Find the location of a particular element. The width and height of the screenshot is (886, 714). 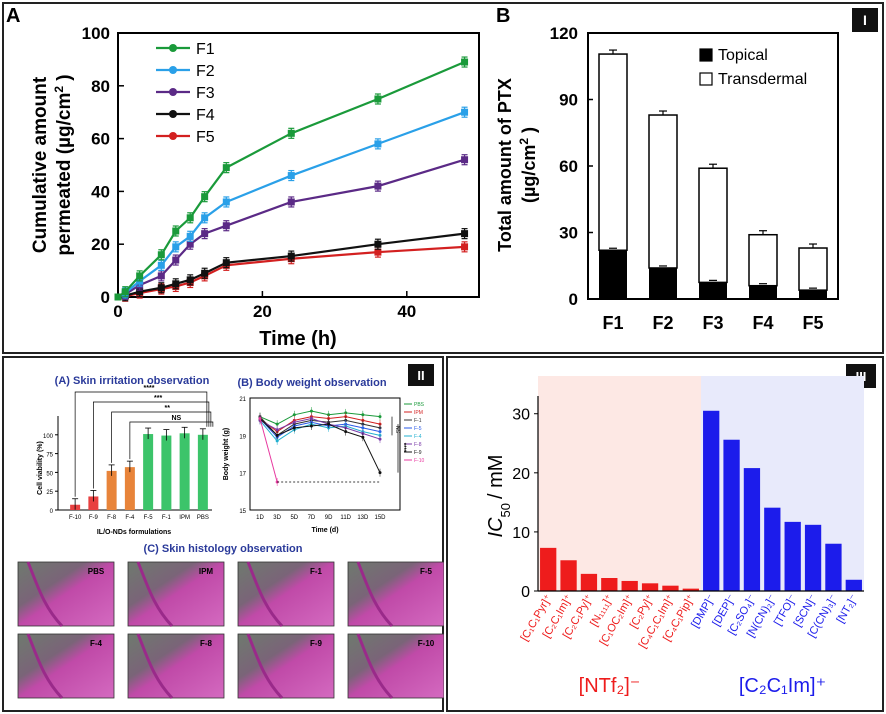

chart-B-ylabel-line2: (µg/cm2 ) is located at coordinates (528, 165).